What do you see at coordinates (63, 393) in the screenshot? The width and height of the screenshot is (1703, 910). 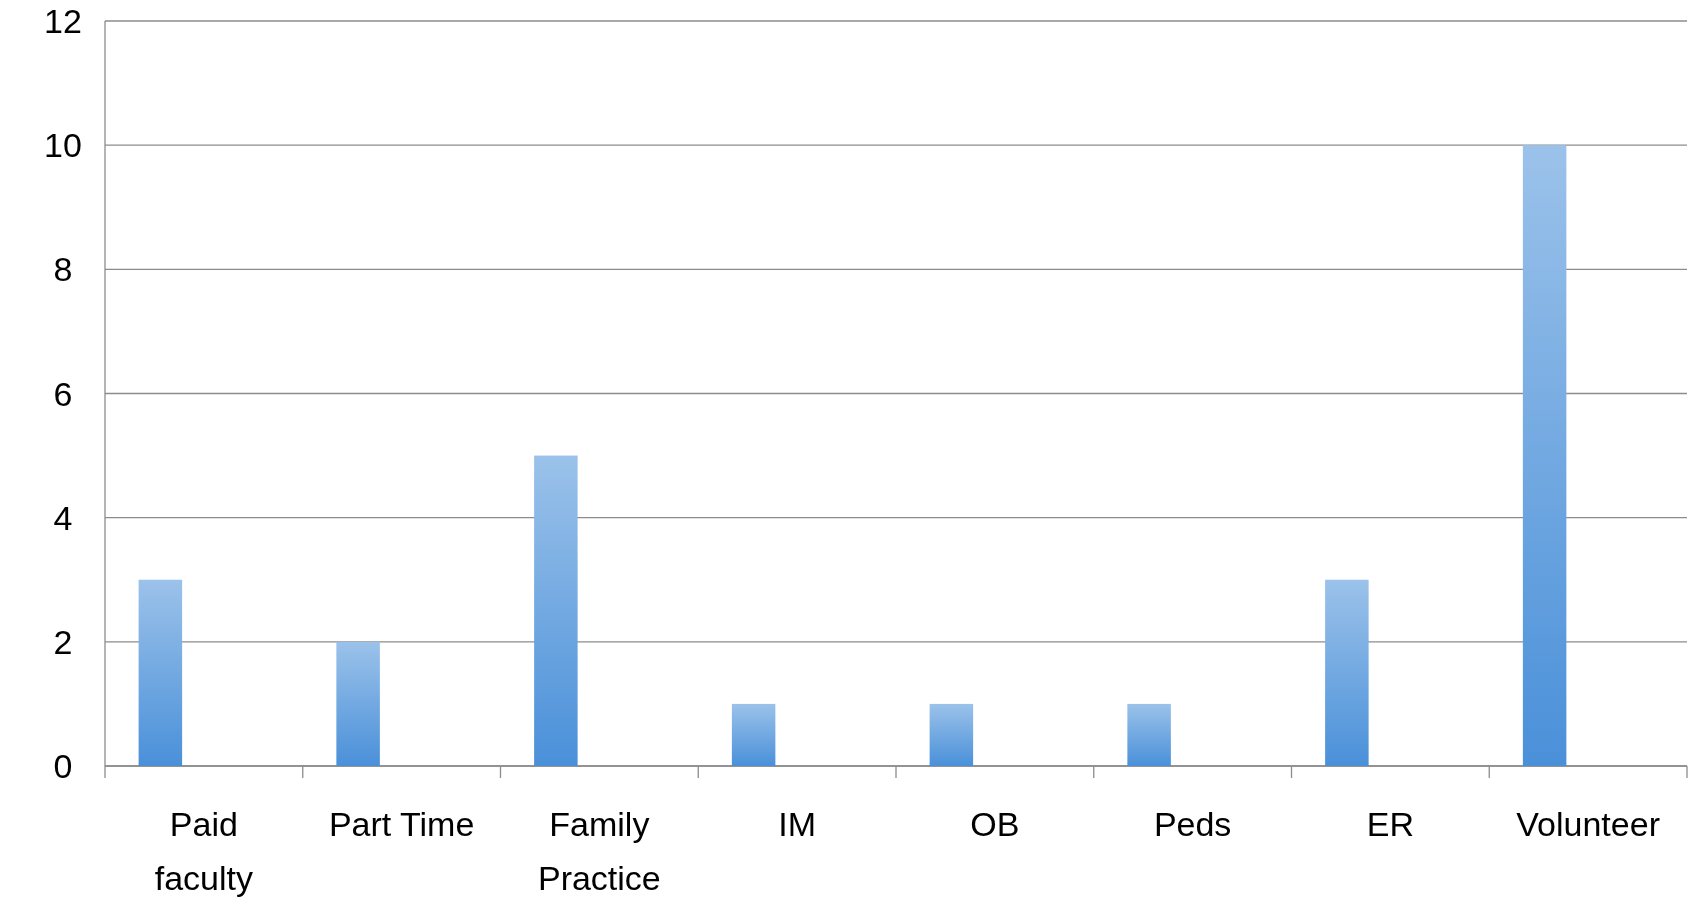 I see `y-tick-label: 6` at bounding box center [63, 393].